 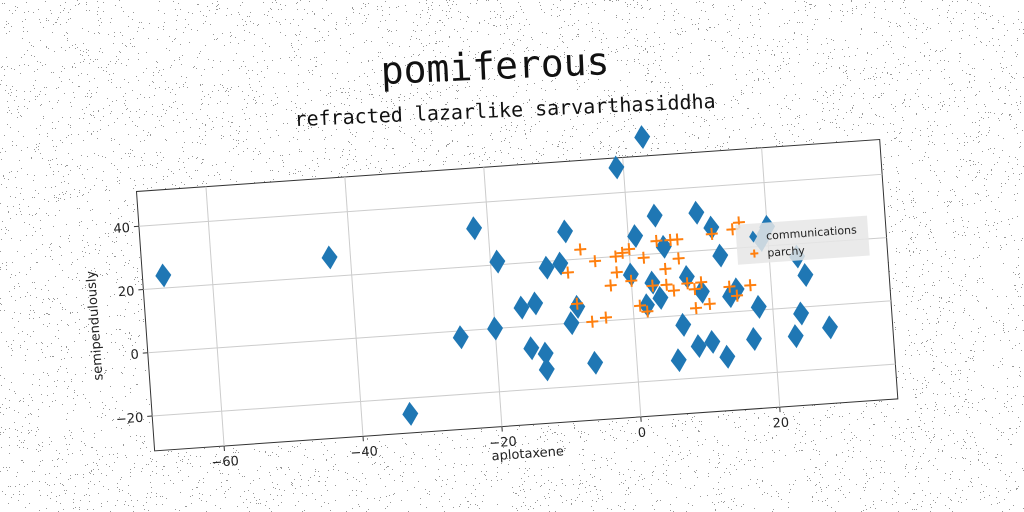 What do you see at coordinates (129, 419) in the screenshot?
I see `y-tick-label: −20` at bounding box center [129, 419].